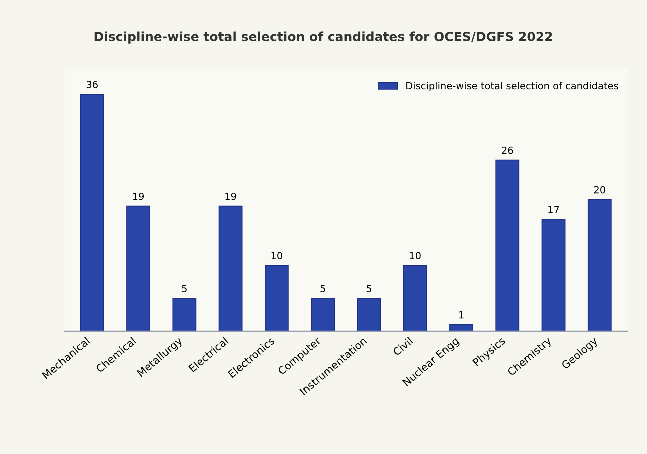 The width and height of the screenshot is (647, 454). I want to click on chart-title: Discipline-wise total selection of candidates for OCES/DGFS 2022, so click(323, 38).